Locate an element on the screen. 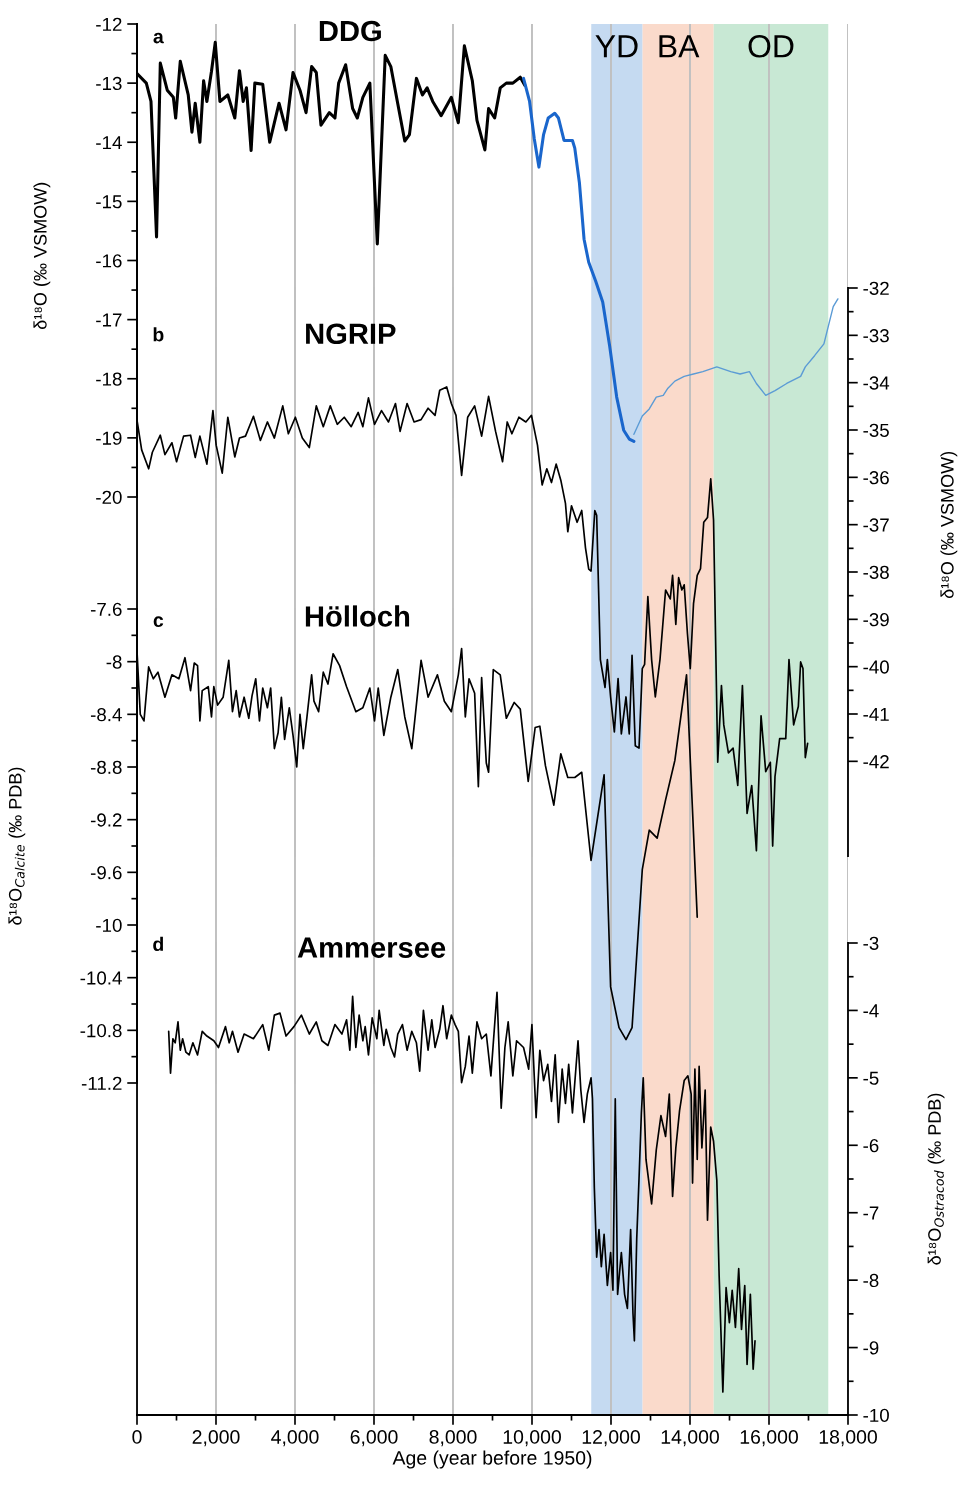 The width and height of the screenshot is (962, 1503). y2-tick-label: -10 is located at coordinates (876, 1415).